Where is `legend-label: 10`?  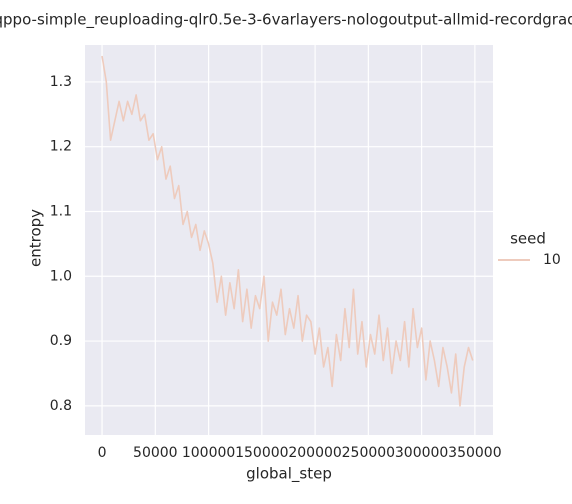 legend-label: 10 is located at coordinates (552, 260).